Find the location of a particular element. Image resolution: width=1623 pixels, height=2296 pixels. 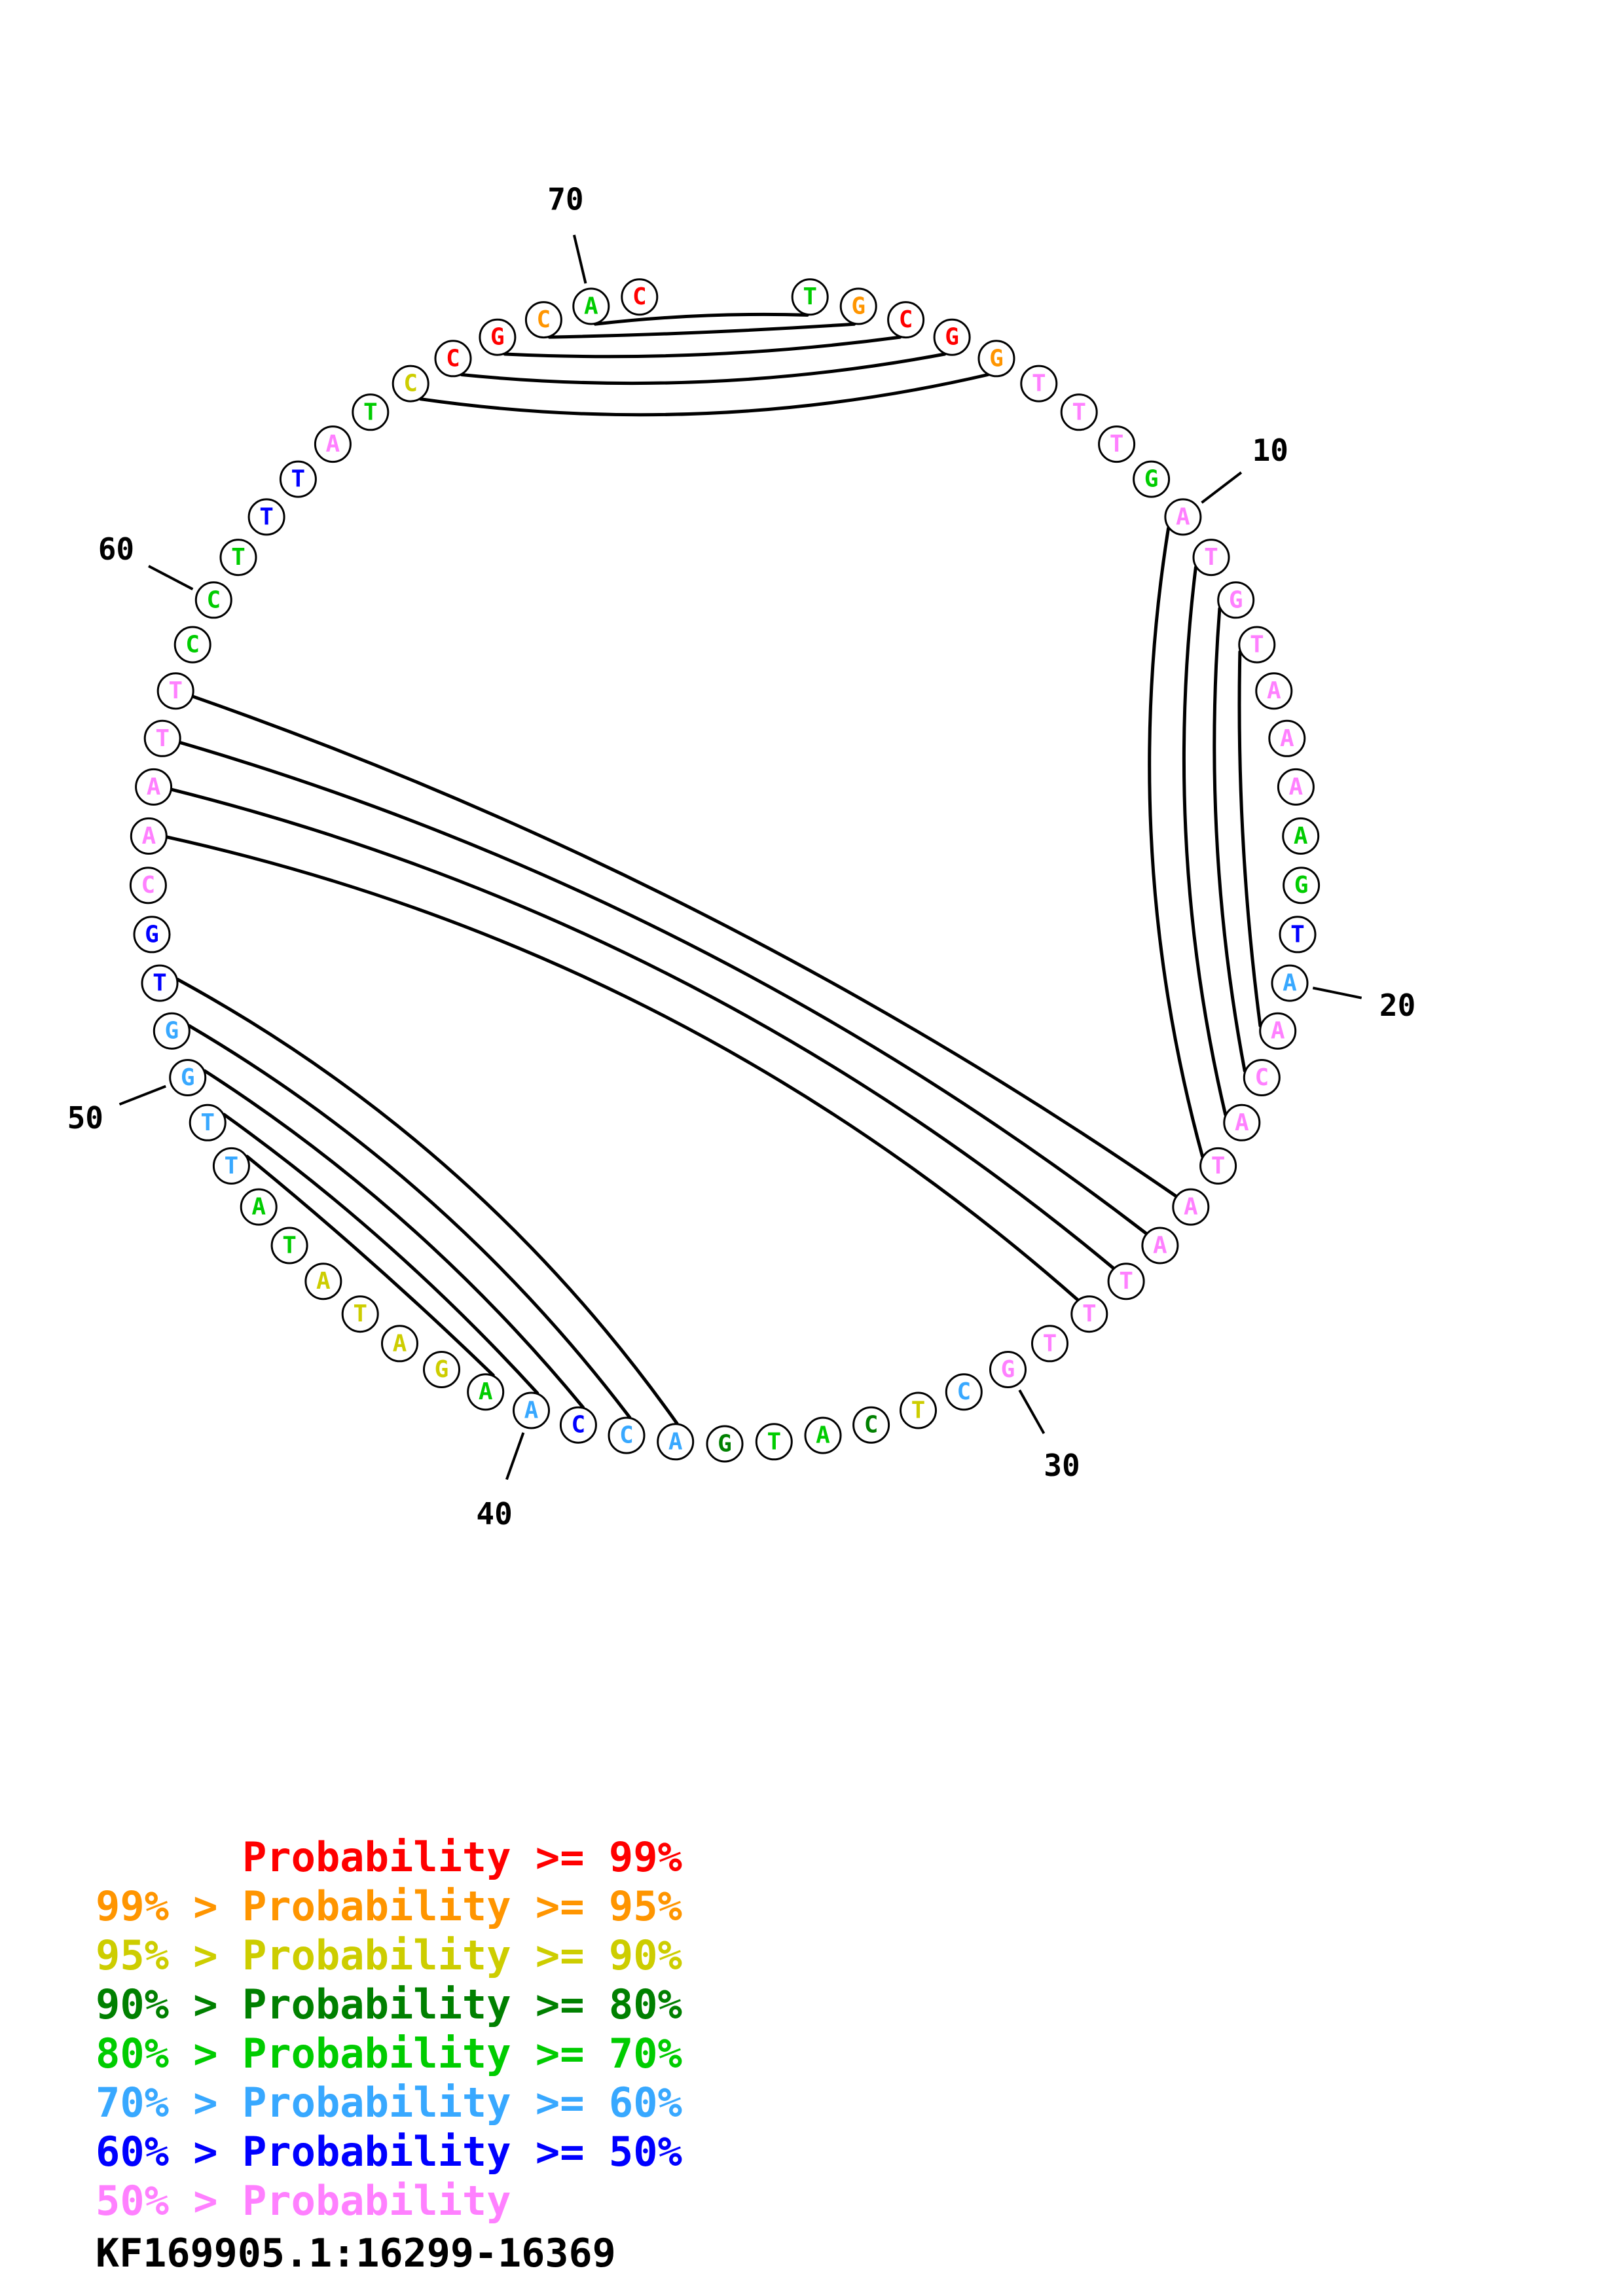

position-tick-label: 10 is located at coordinates (1270, 451).